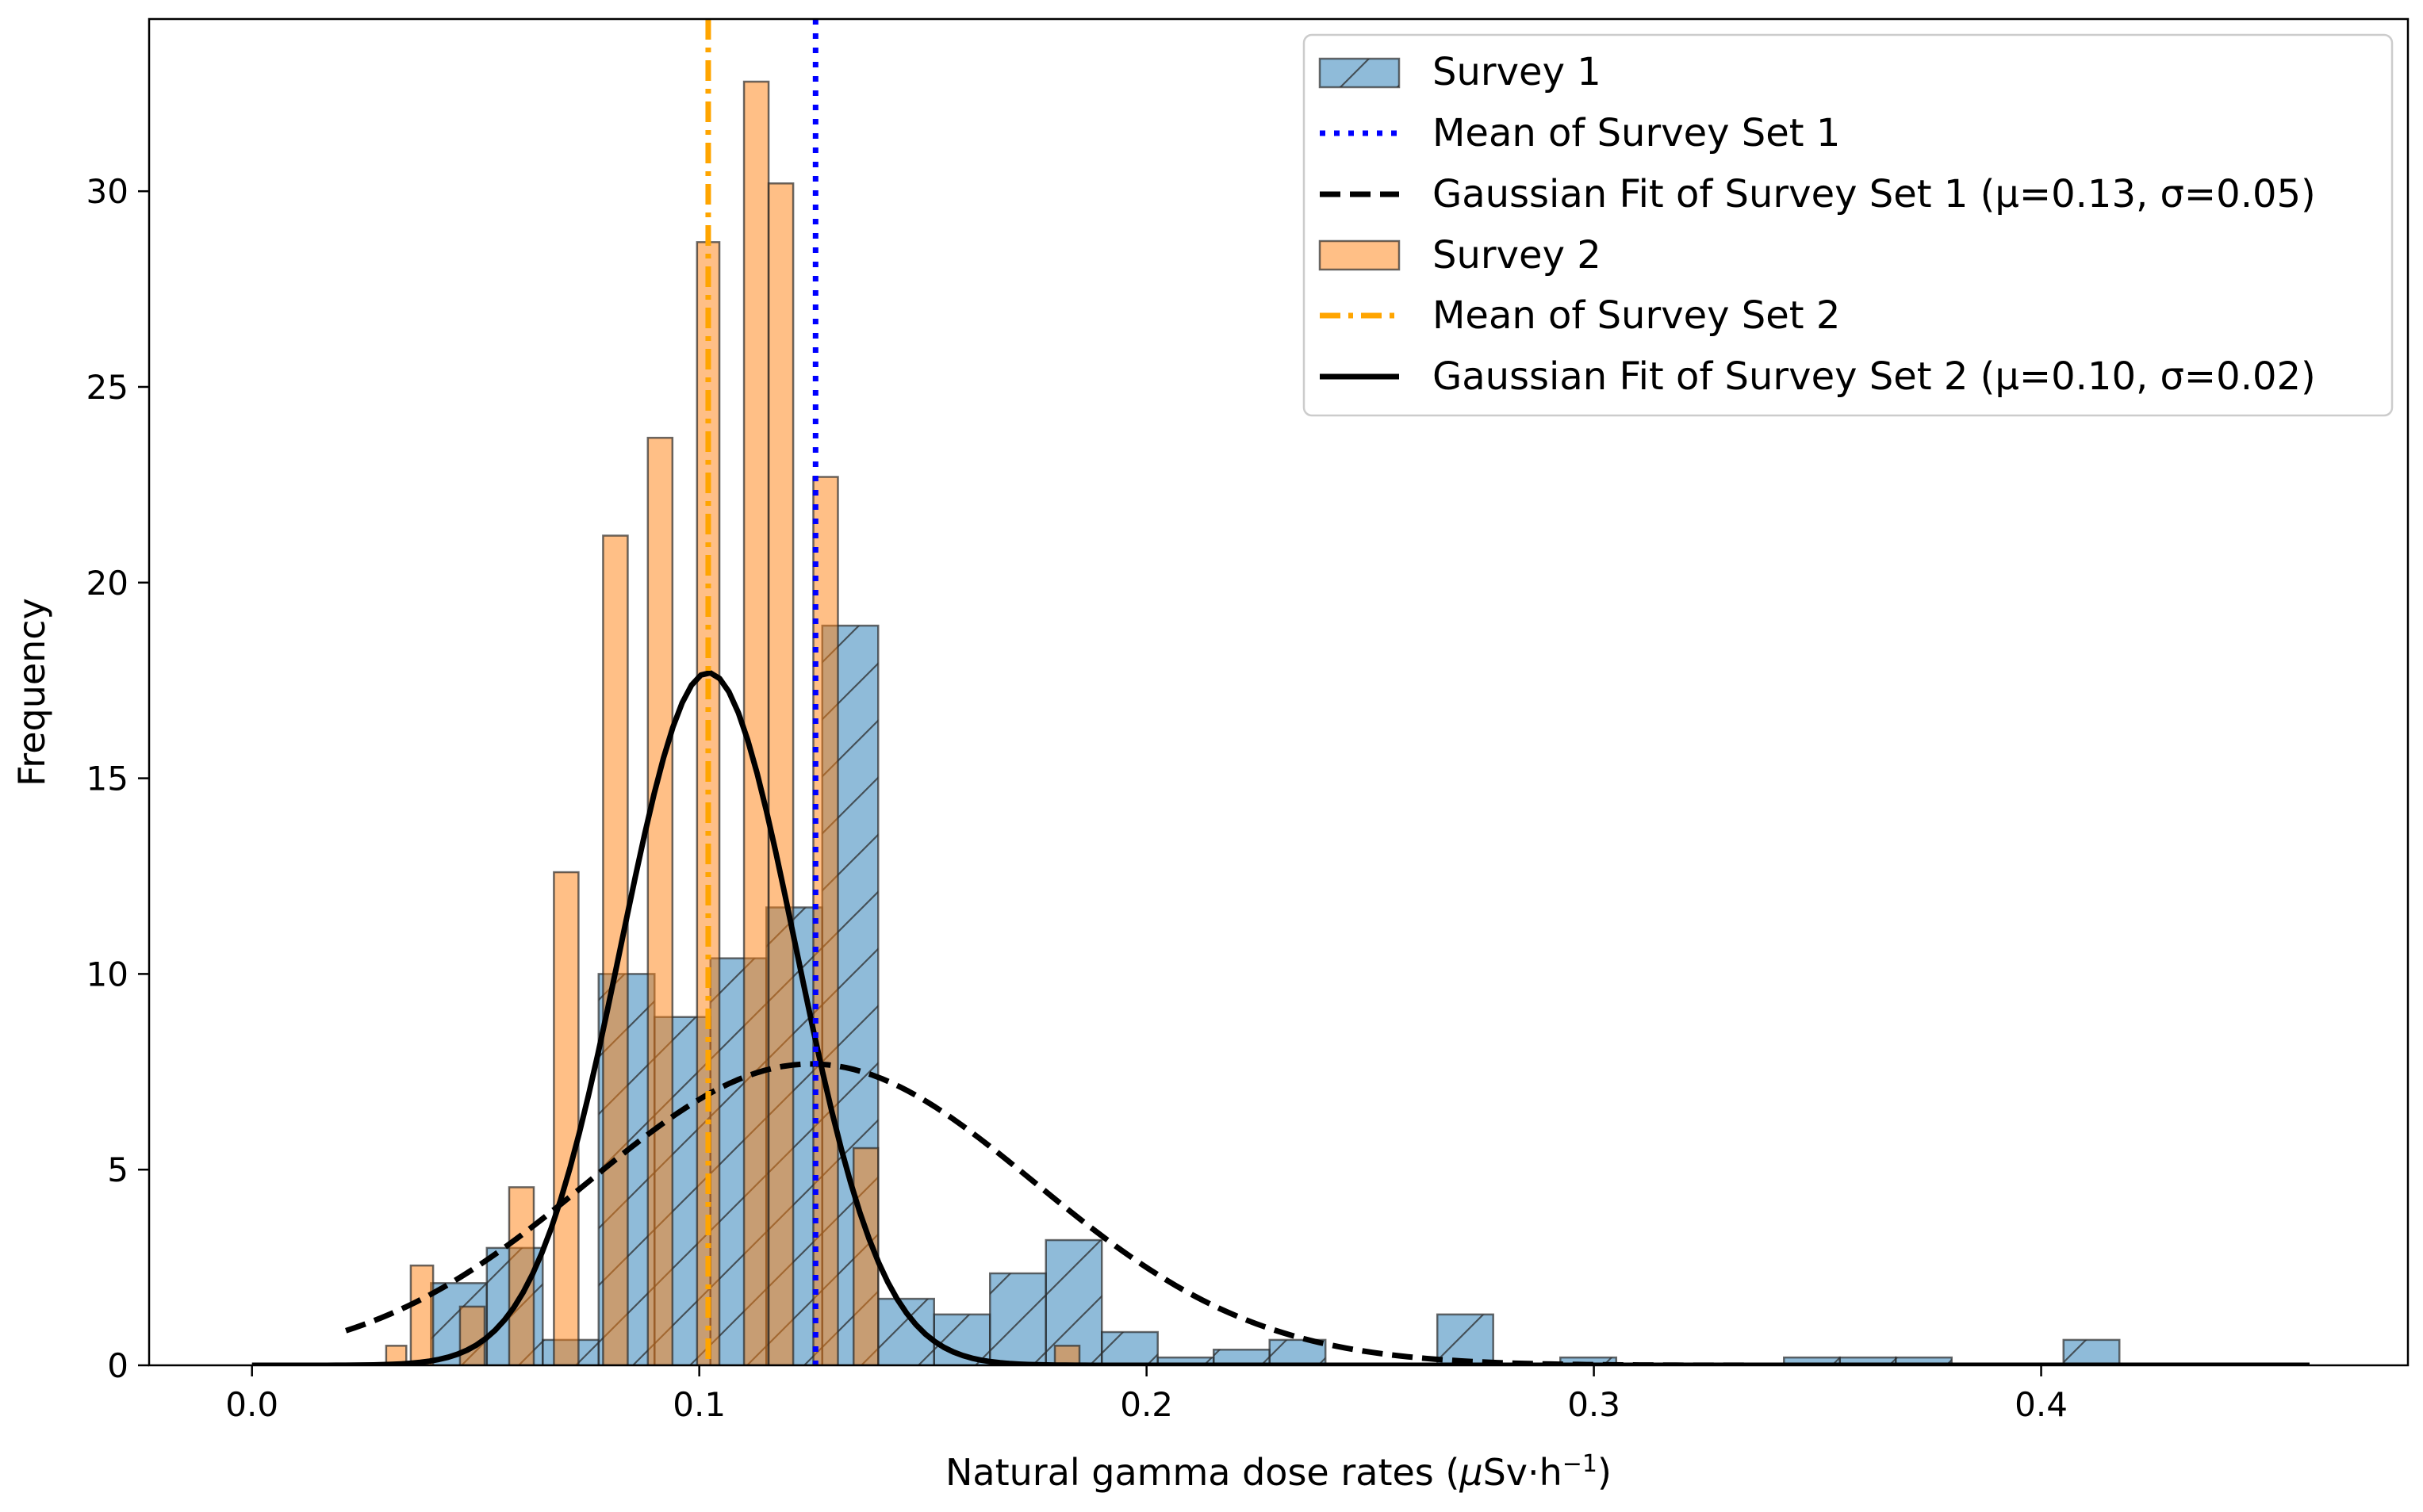 The width and height of the screenshot is (2423, 1512). What do you see at coordinates (107, 192) in the screenshot?
I see `y-tick-label-6: 30` at bounding box center [107, 192].